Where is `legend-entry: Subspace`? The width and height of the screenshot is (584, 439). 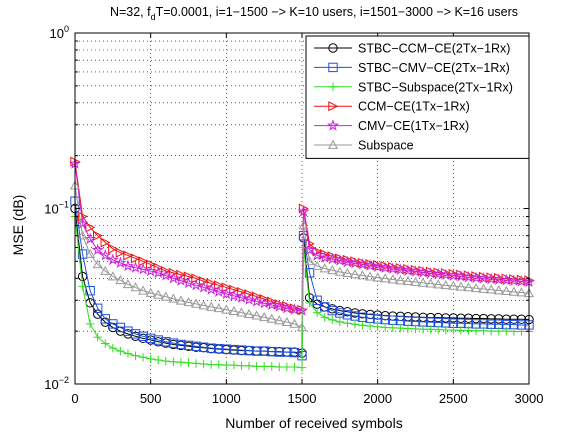 legend-entry: Subspace is located at coordinates (364, 146).